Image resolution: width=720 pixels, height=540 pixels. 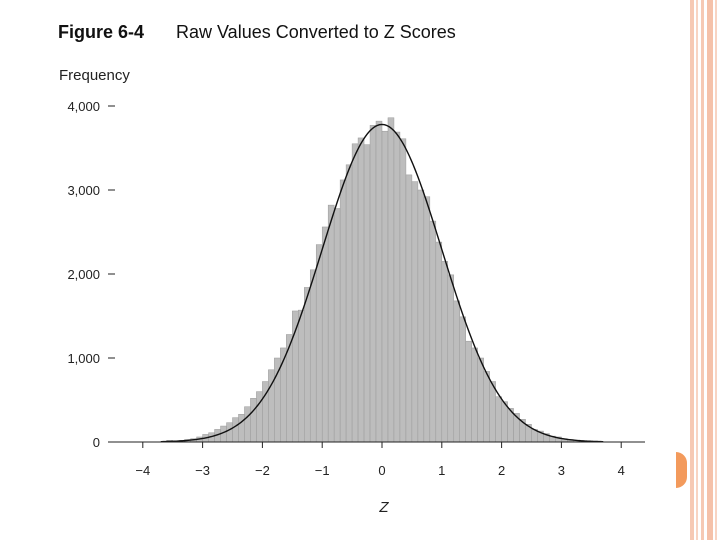 I want to click on x-tick-label: 4, so click(x=621, y=470).